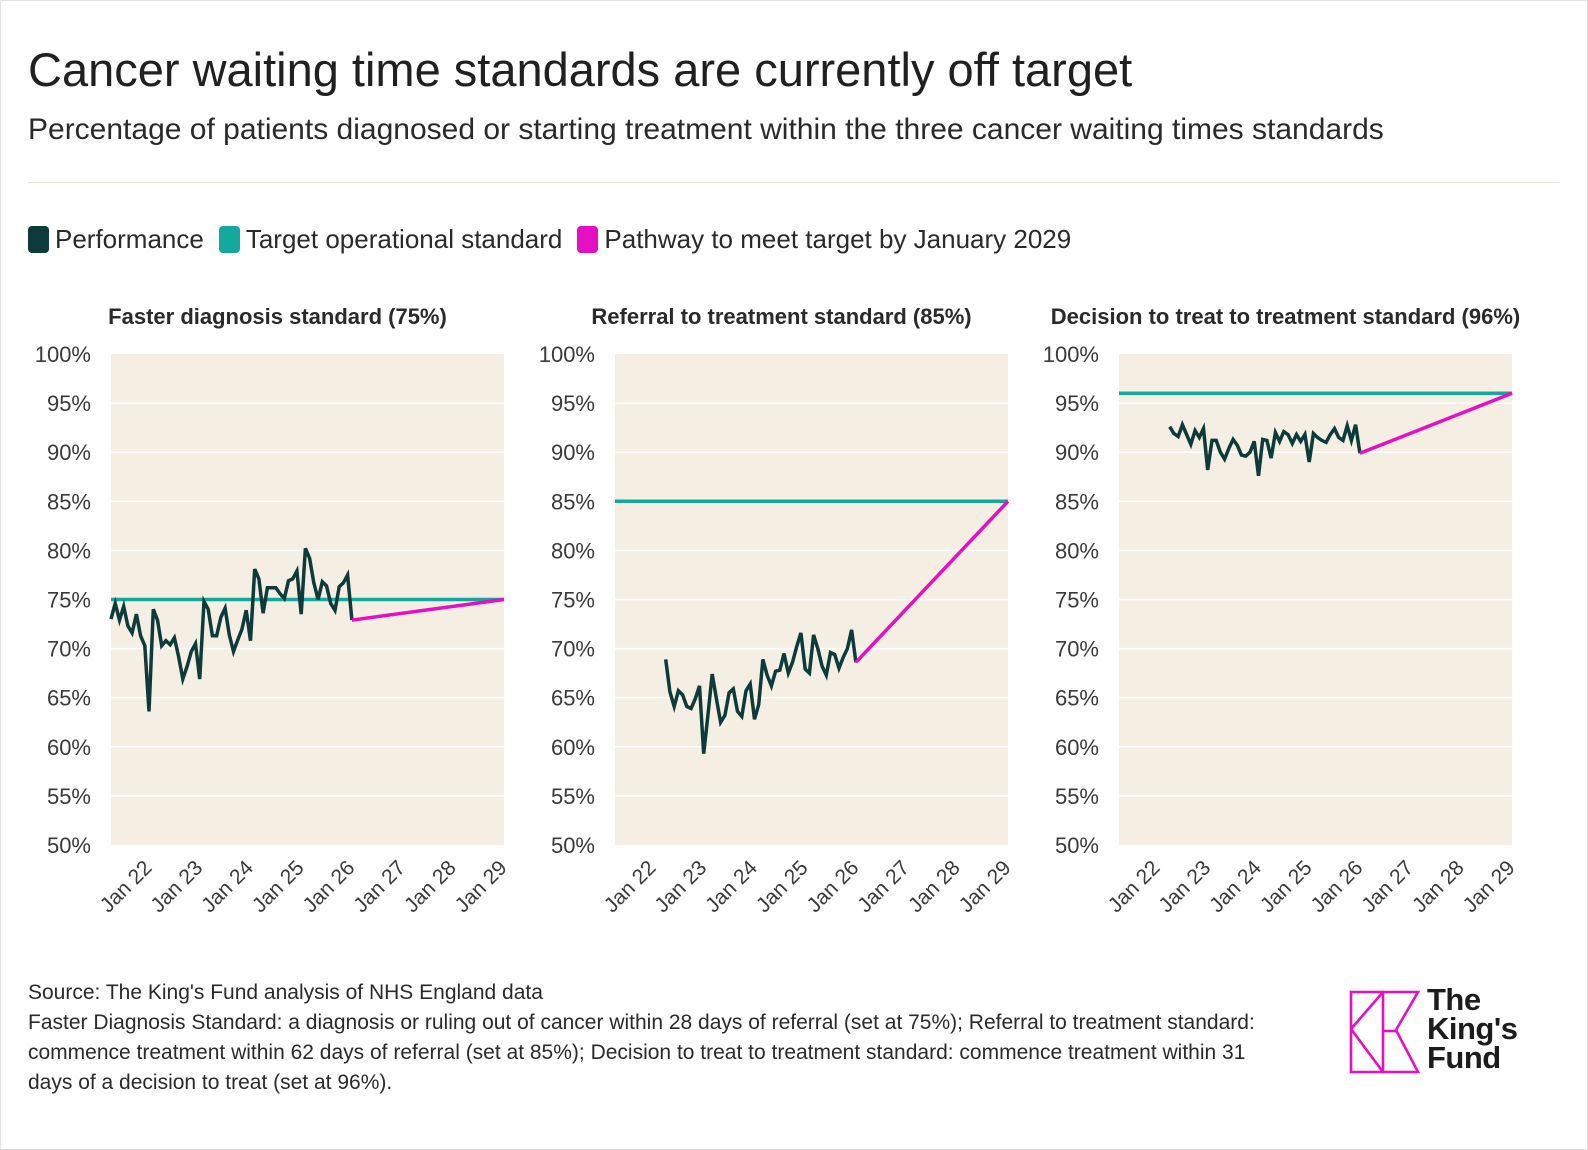 The width and height of the screenshot is (1588, 1150). I want to click on legend-item-performance: Performance, so click(116, 239).